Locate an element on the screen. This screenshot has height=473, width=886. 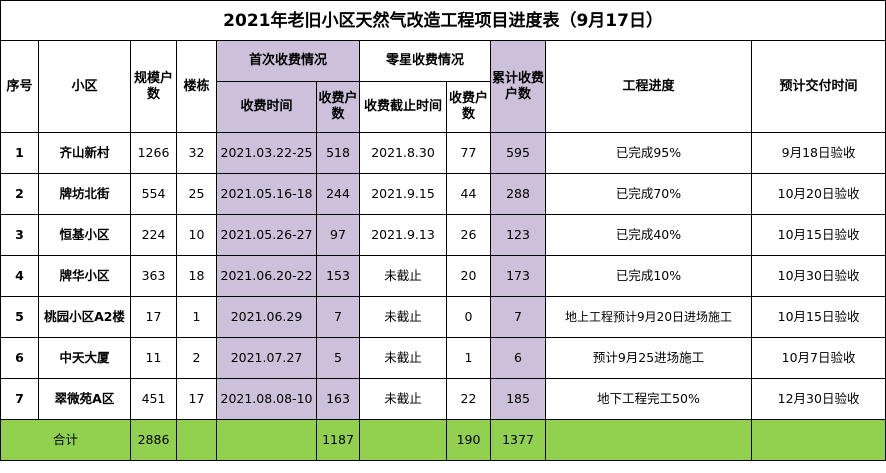
header-first-count: 收费户数 is located at coordinates (338, 107).